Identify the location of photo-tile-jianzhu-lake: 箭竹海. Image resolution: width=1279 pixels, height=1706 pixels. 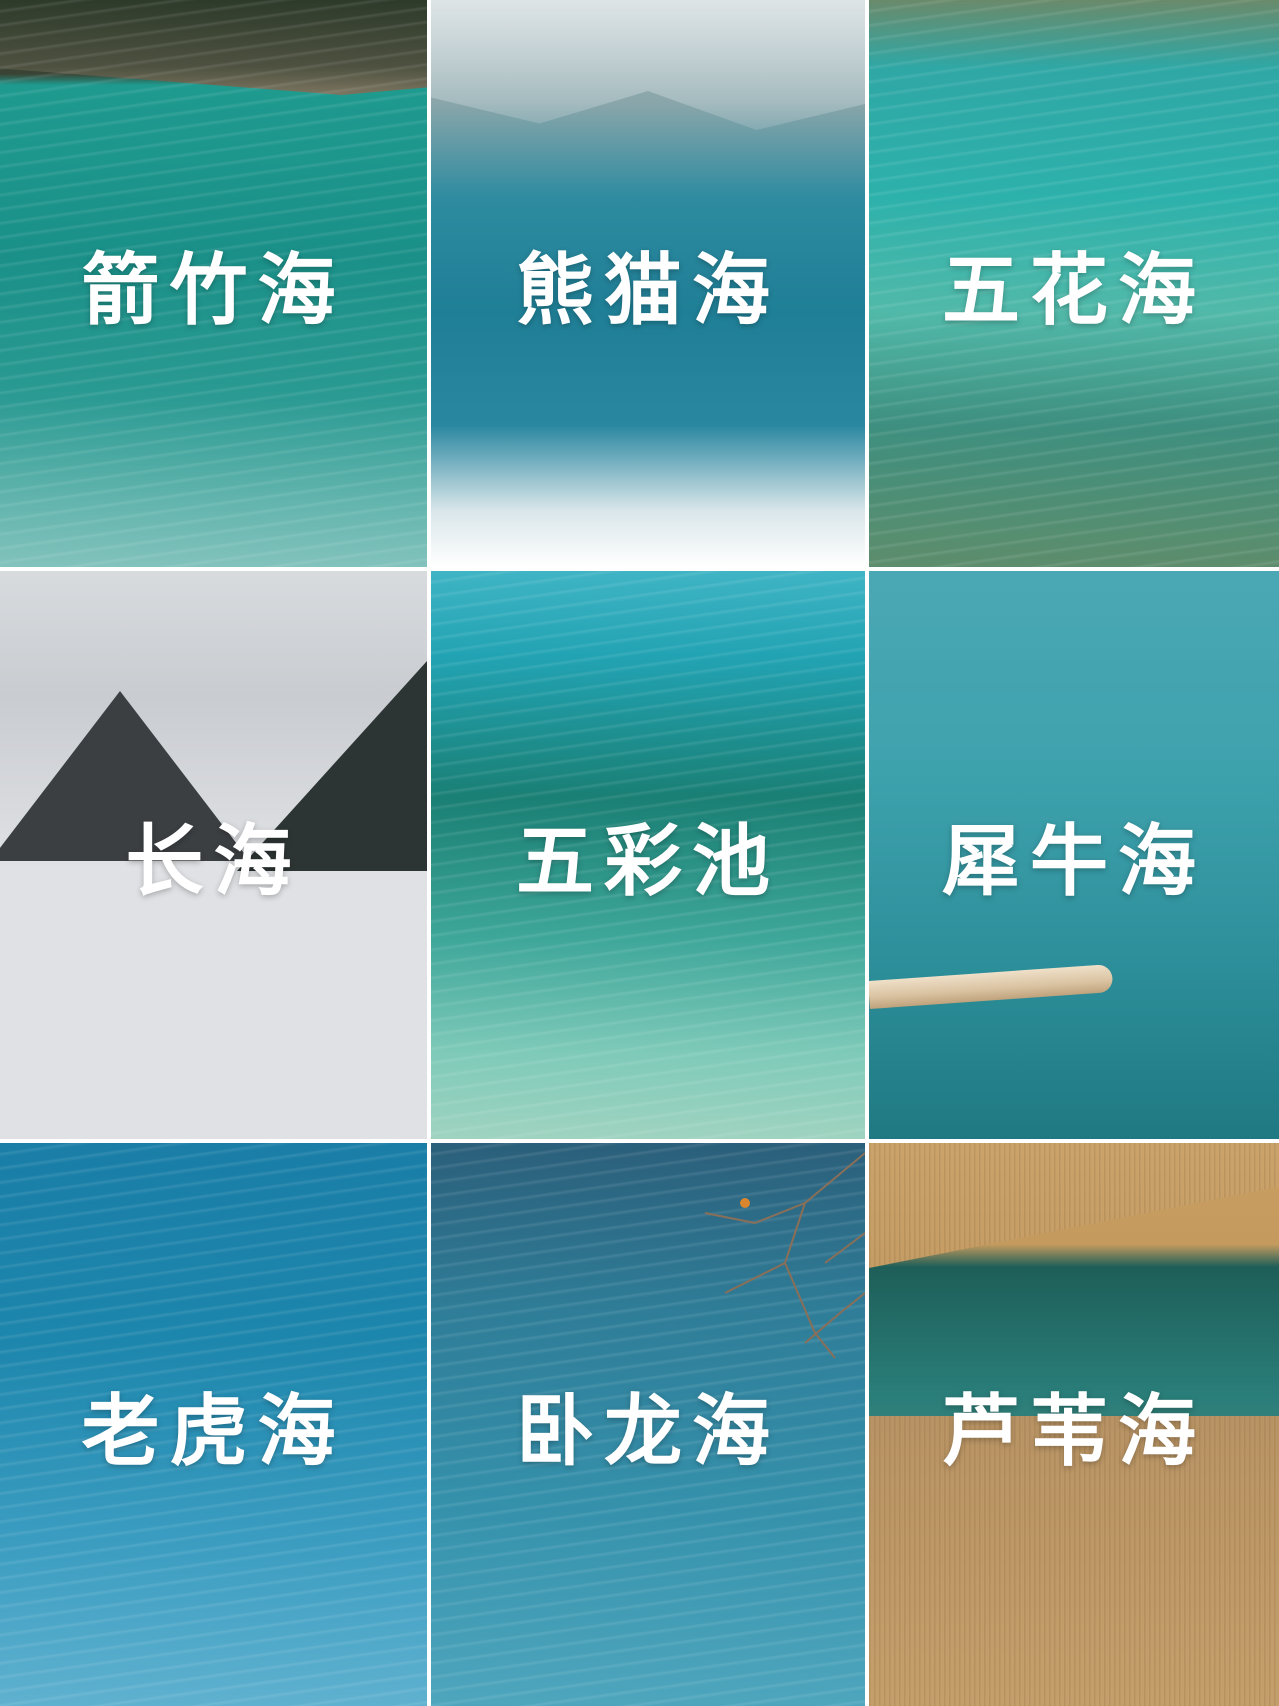
(213, 283).